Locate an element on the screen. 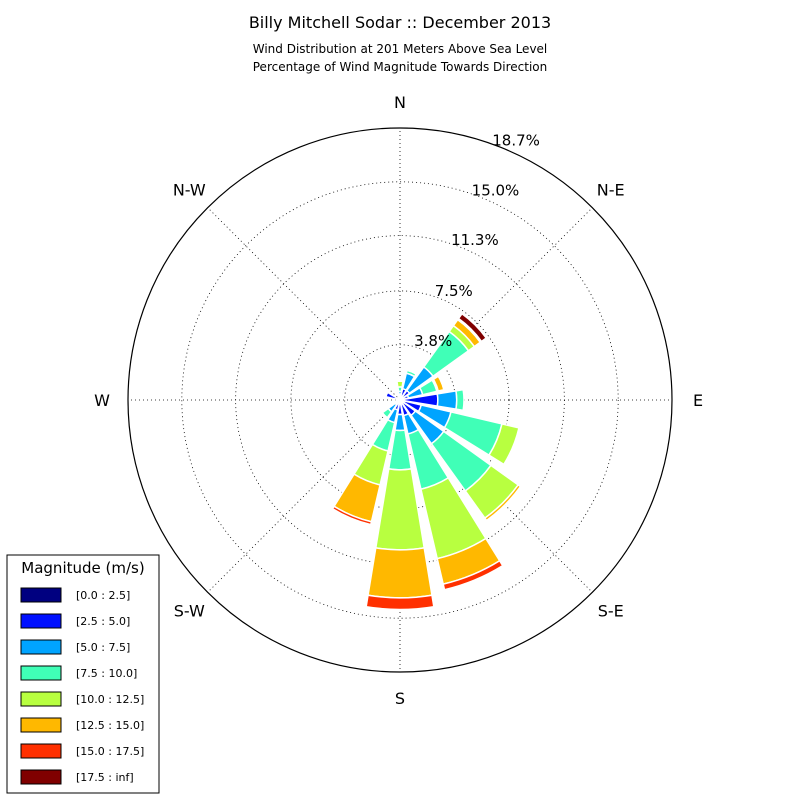  legend-entry-label: [0.0 : 2.5] is located at coordinates (103, 595).